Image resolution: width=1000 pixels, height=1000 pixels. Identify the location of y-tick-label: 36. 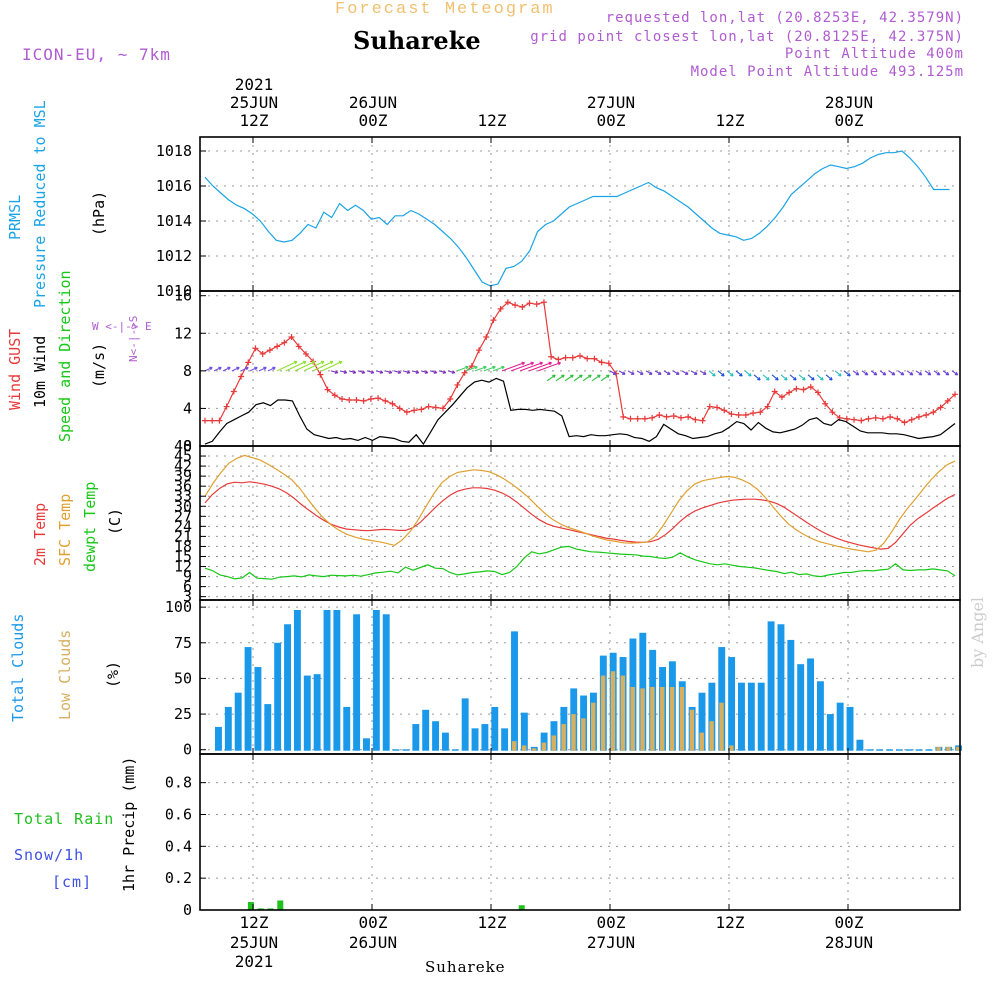
(183, 486).